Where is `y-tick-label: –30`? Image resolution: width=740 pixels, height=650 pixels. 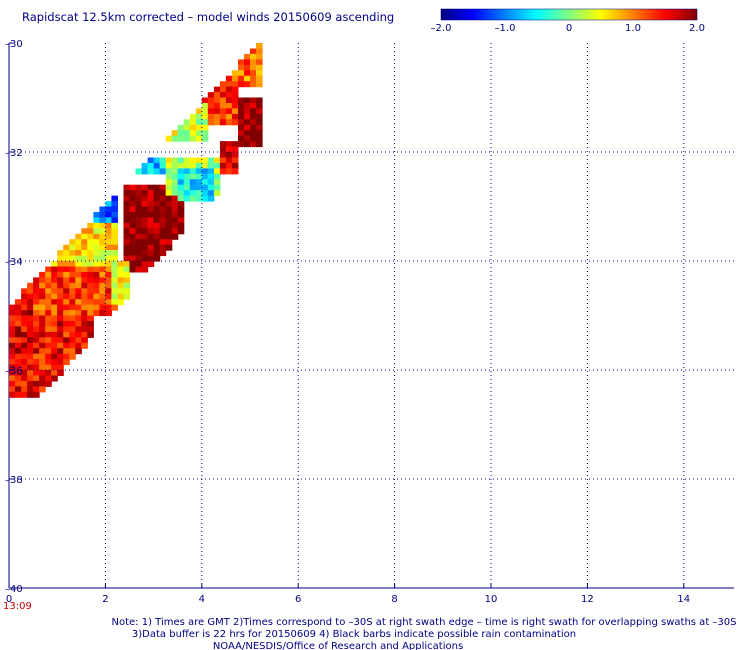
y-tick-label: –30 is located at coordinates (14, 44).